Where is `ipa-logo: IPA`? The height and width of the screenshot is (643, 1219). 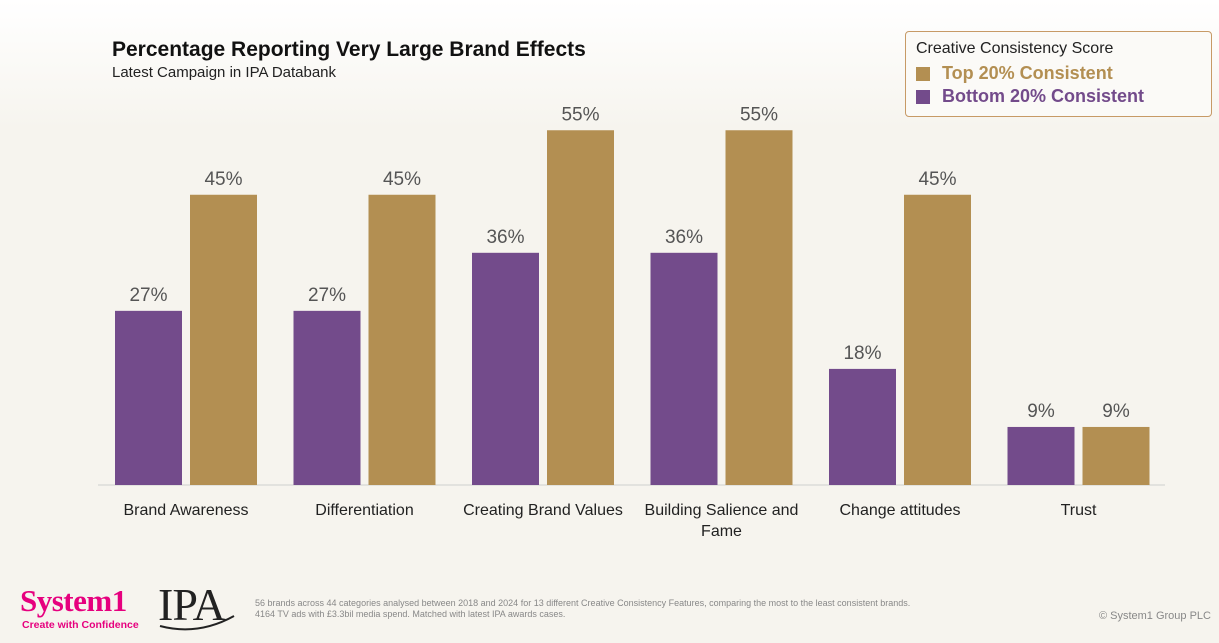
ipa-logo: IPA is located at coordinates (192, 604).